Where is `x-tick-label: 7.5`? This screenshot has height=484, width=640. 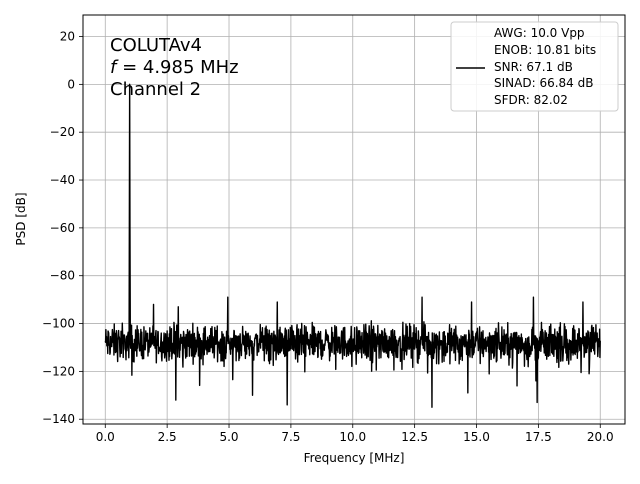
x-tick-label: 7.5 is located at coordinates (290, 437).